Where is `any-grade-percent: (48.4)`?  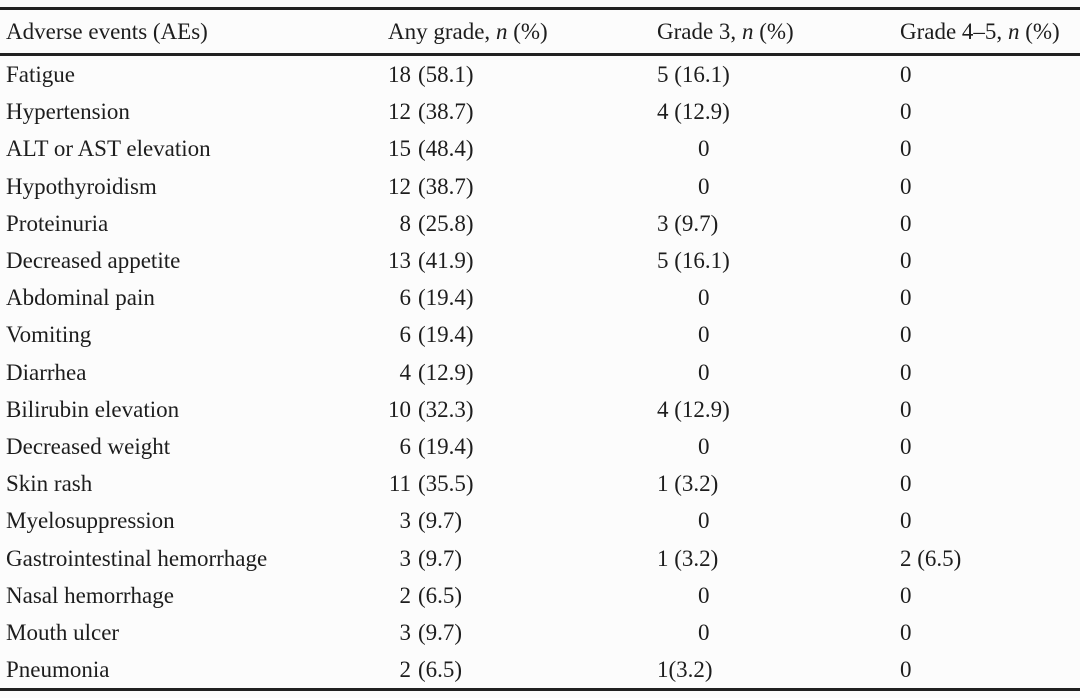 any-grade-percent: (48.4) is located at coordinates (446, 149).